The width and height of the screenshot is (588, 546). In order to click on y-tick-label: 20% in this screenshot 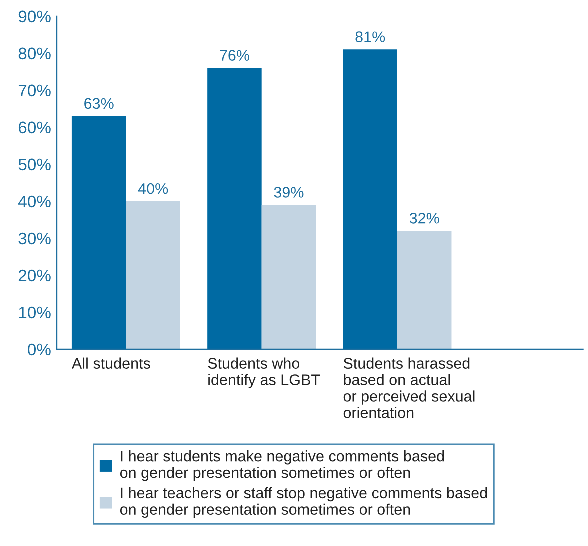, I will do `click(34, 276)`.